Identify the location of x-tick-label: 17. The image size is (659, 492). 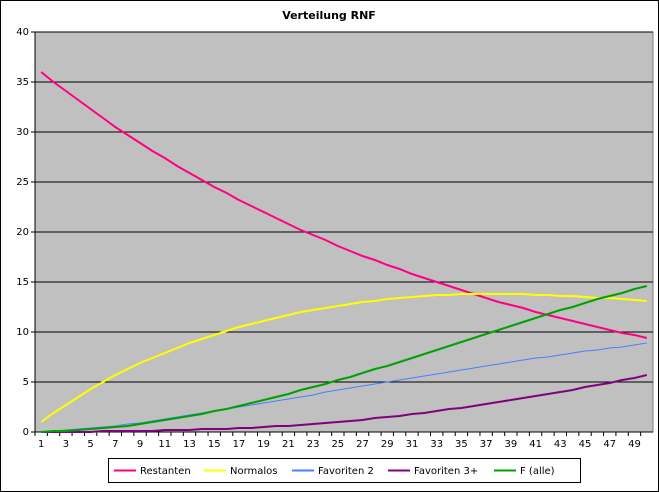
(239, 444).